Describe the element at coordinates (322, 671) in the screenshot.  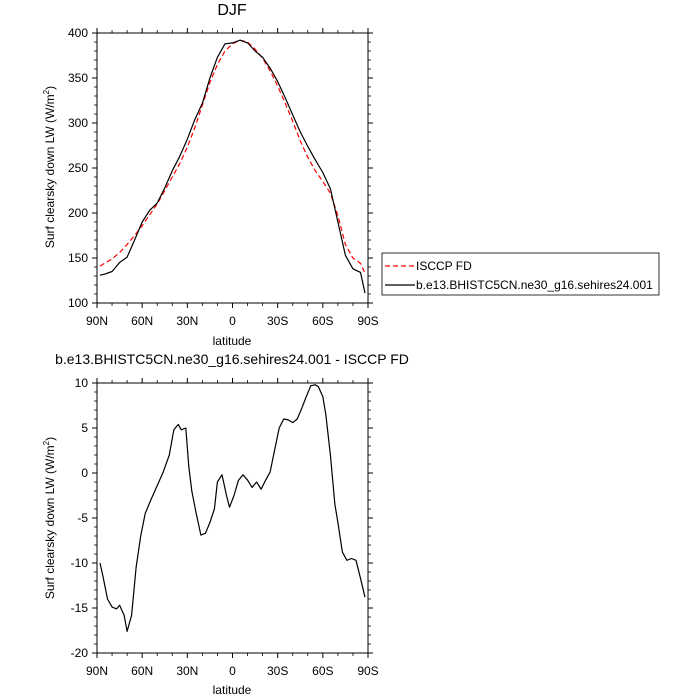
I see `bottom-x-tick-label: 60S` at that location.